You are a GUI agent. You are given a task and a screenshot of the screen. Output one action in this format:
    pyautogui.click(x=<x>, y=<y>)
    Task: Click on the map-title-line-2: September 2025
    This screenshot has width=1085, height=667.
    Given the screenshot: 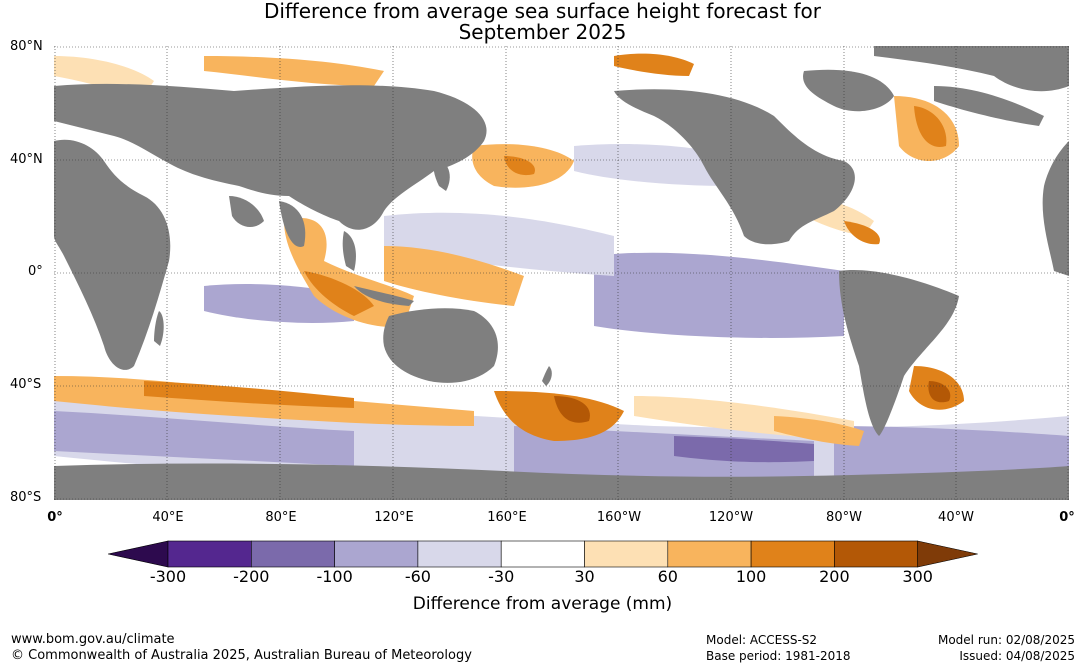 What is the action you would take?
    pyautogui.click(x=542, y=32)
    